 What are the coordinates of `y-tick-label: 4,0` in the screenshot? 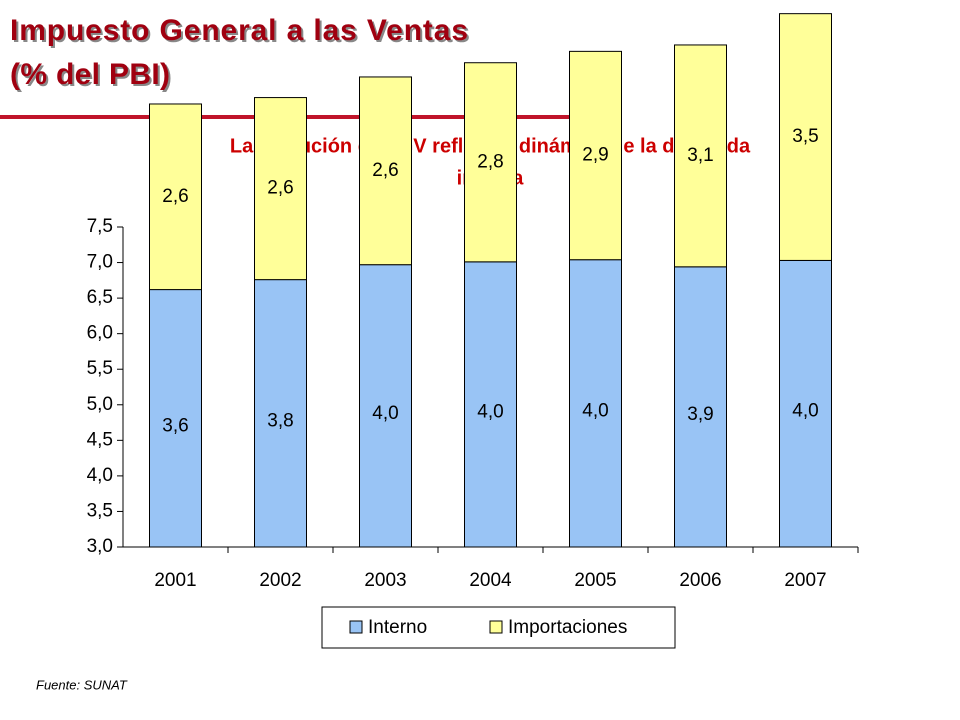 It's located at (100, 475).